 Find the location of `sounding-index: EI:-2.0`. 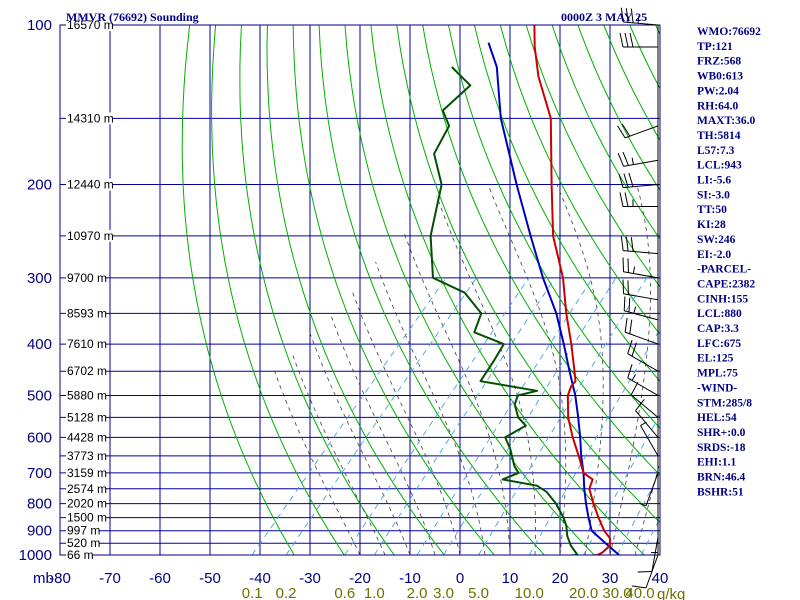

sounding-index: EI:-2.0 is located at coordinates (714, 255).